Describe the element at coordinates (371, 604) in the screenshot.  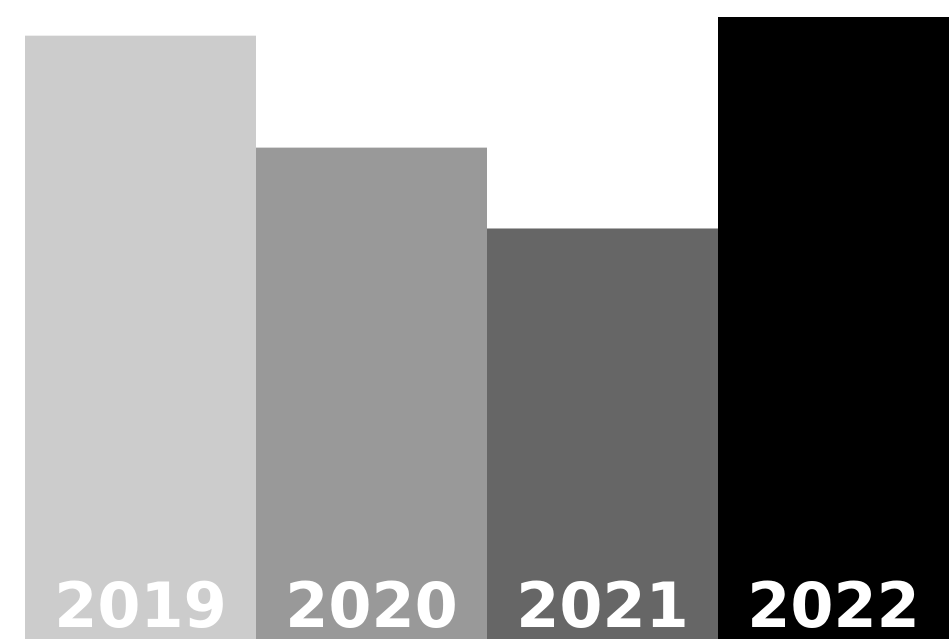
I see `bar-label-2020: 2020` at that location.